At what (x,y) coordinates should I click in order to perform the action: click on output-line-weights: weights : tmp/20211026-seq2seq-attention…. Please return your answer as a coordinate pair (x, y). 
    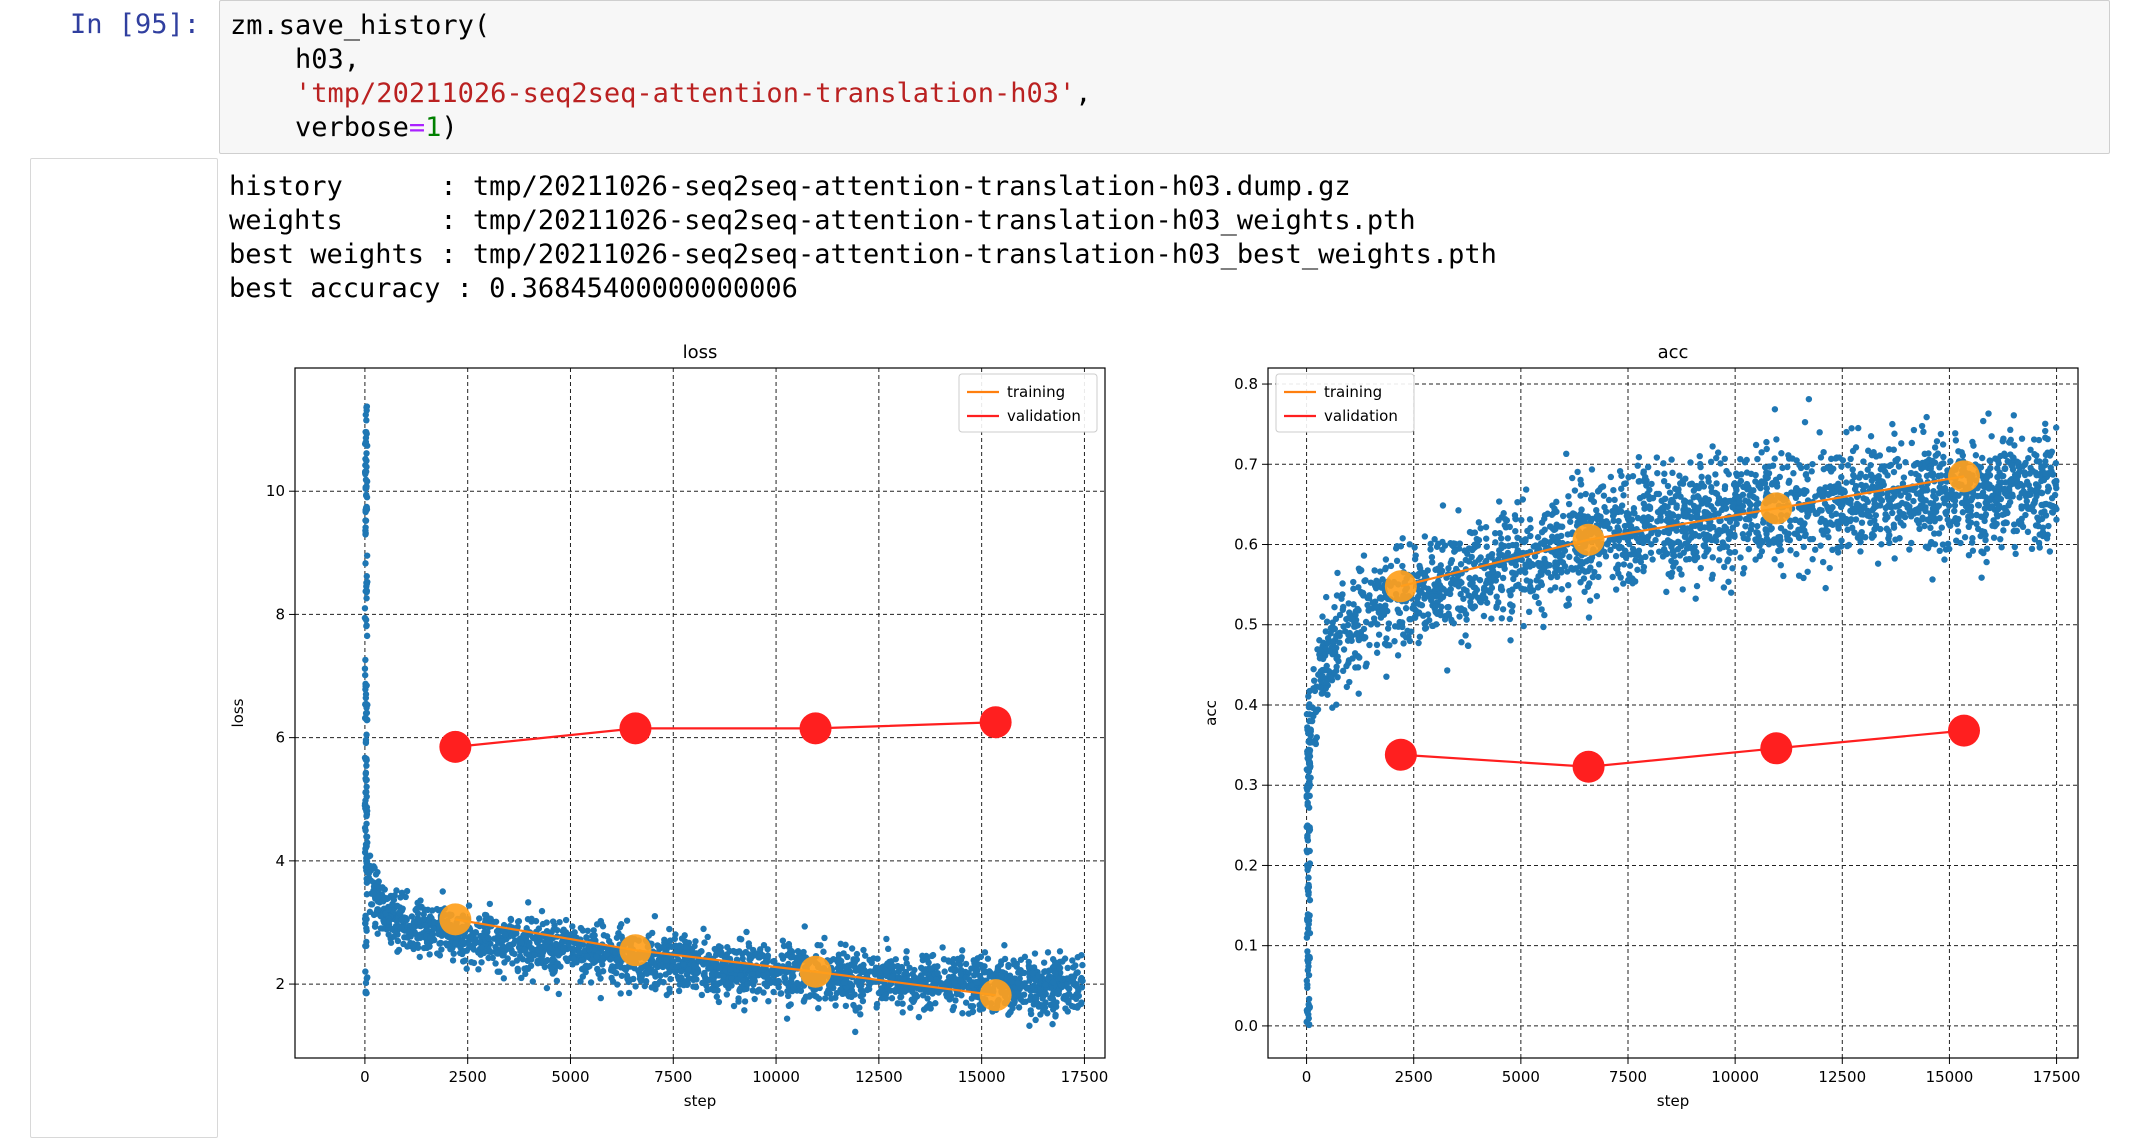
    Looking at the image, I should click on (863, 221).